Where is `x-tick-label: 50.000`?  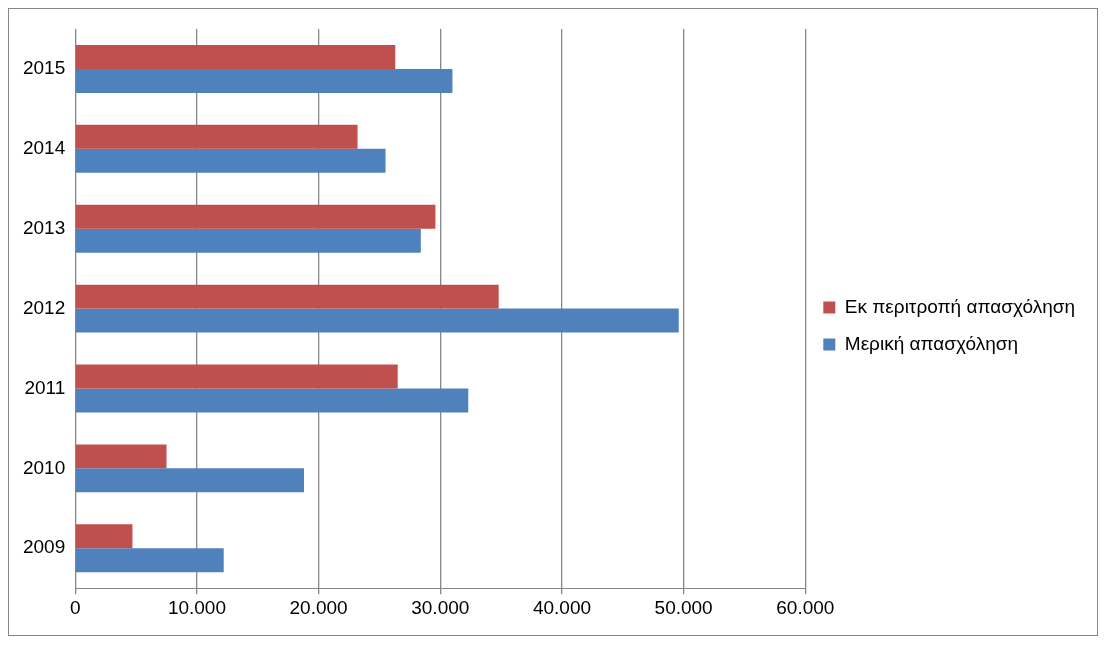 x-tick-label: 50.000 is located at coordinates (683, 607).